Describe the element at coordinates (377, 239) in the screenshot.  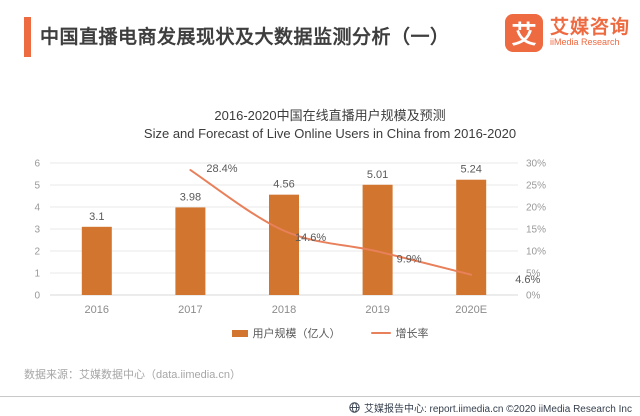
I see `bar-2019` at that location.